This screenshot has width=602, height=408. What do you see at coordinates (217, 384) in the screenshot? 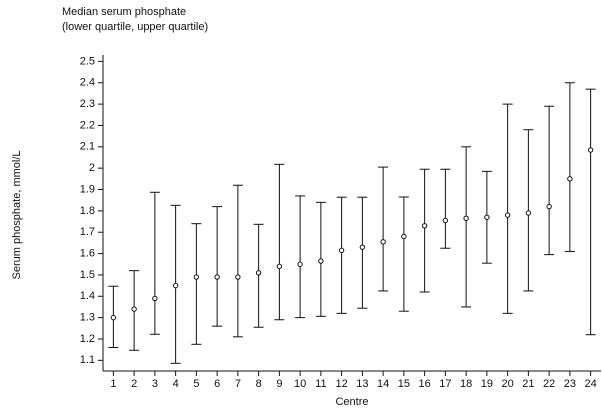
I see `x-tick-label: 6` at bounding box center [217, 384].